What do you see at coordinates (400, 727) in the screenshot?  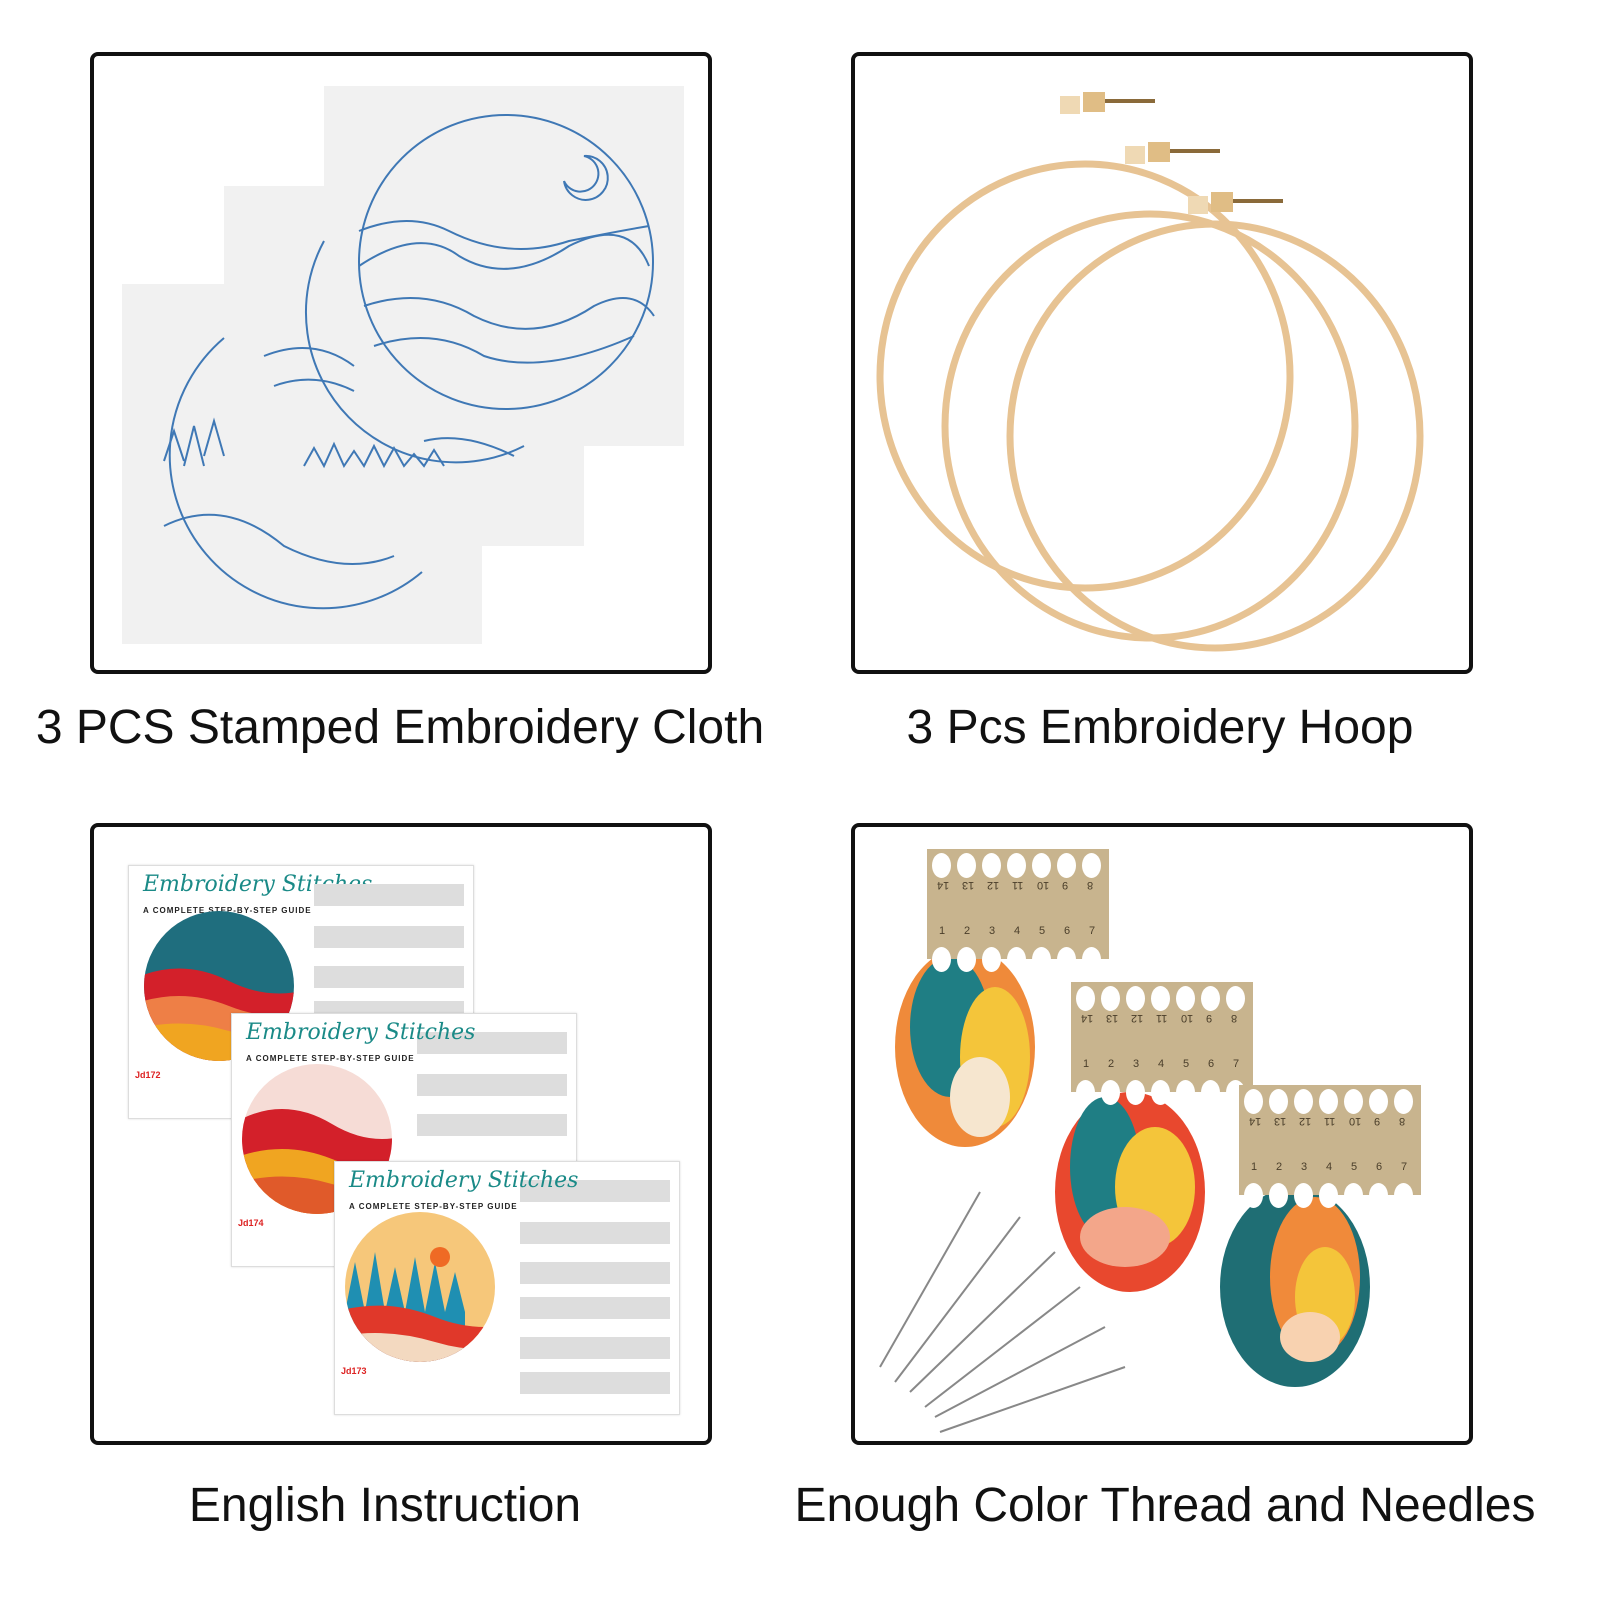 I see `caption-cloth: 3 PCS Stamped Embroidery Cloth` at bounding box center [400, 727].